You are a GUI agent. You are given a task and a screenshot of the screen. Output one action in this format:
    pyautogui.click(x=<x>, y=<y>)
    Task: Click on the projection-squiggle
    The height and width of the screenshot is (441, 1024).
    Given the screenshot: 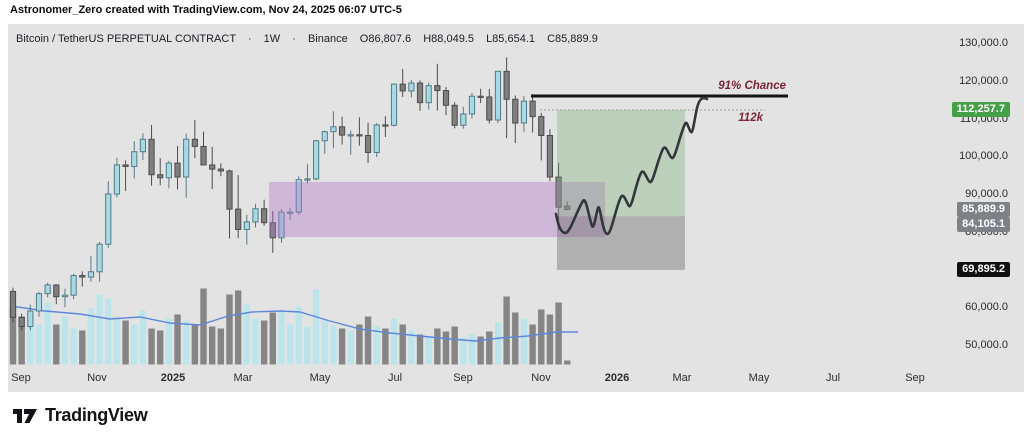 What is the action you would take?
    pyautogui.click(x=631, y=166)
    